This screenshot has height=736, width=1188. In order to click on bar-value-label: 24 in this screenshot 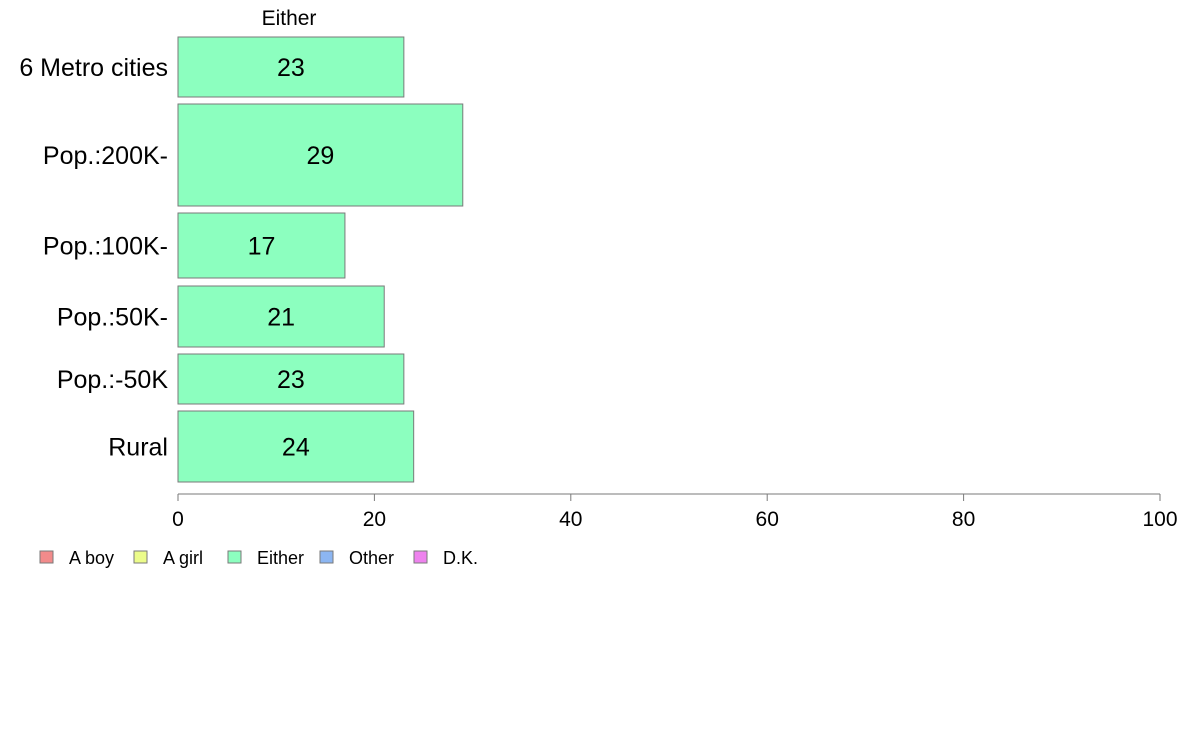, I will do `click(296, 448)`.